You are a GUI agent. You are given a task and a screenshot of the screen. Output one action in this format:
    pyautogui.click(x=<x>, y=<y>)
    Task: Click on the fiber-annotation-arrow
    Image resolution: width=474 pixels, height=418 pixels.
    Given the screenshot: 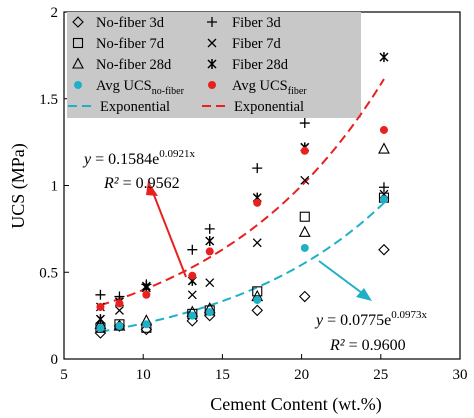 What is the action you would take?
    pyautogui.click(x=166, y=229)
    